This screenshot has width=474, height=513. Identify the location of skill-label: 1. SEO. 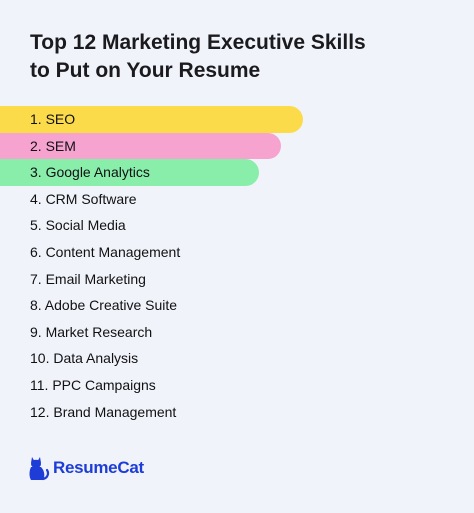
(53, 119).